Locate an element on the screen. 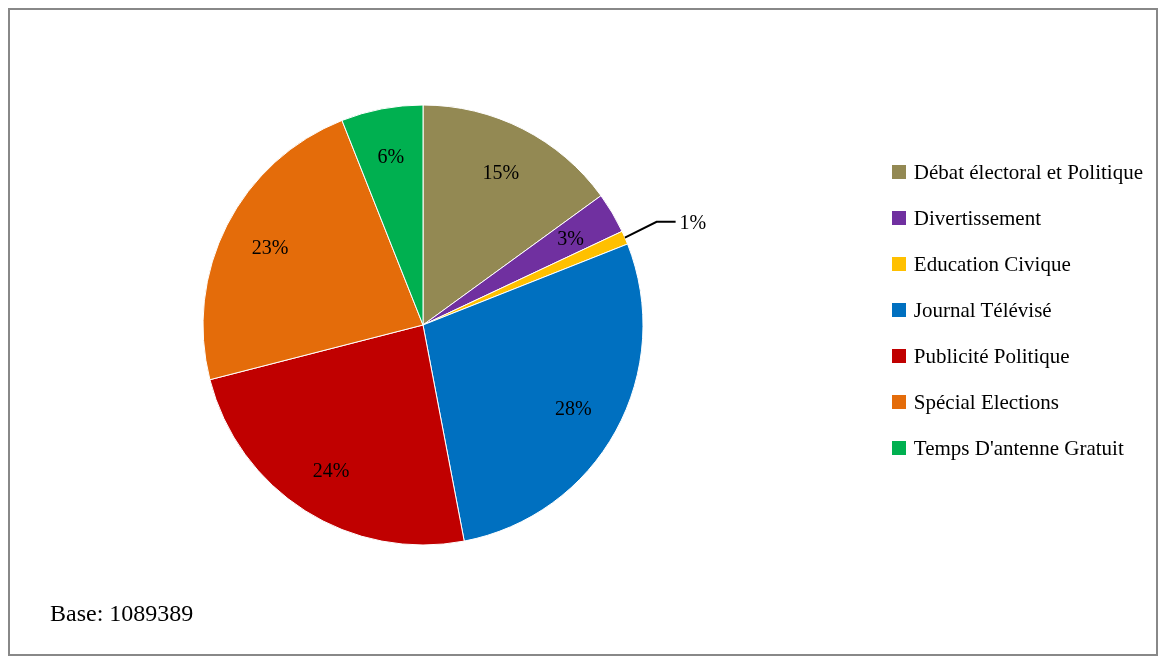 The height and width of the screenshot is (664, 1167). legend-label: Spécial Elections is located at coordinates (986, 402).